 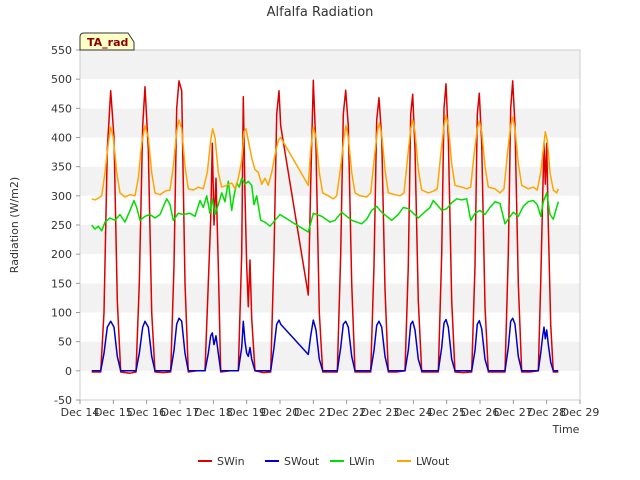 I want to click on y-tick-label: 0, so click(x=68, y=371).